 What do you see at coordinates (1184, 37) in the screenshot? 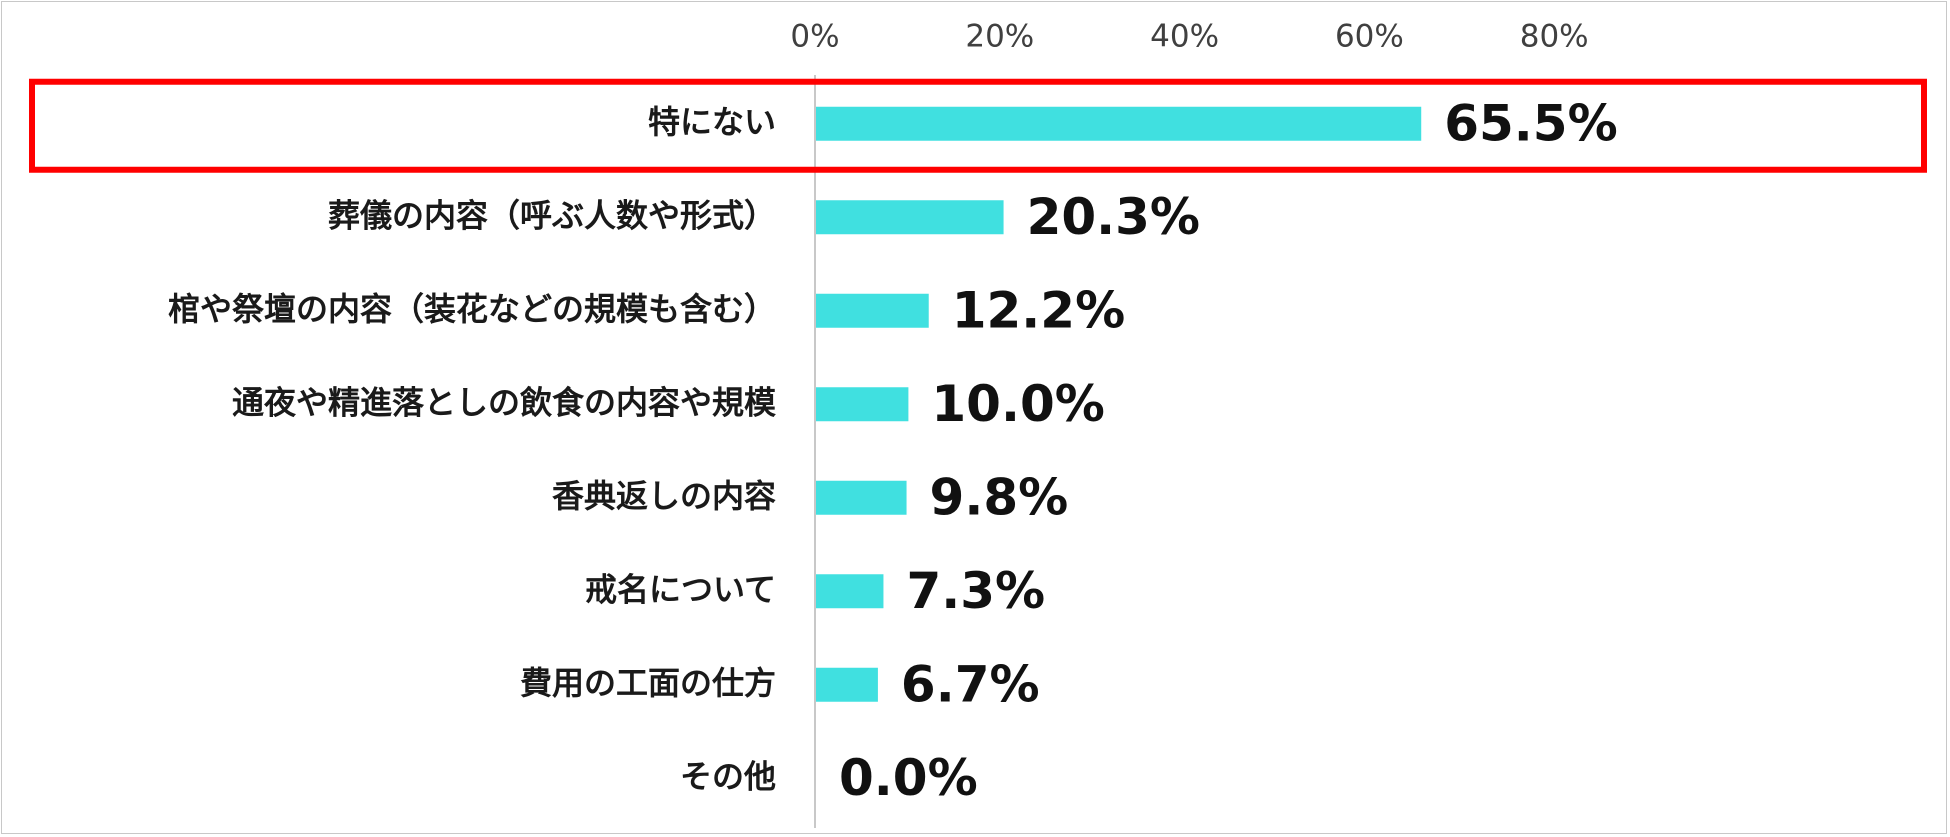
I see `x-tick-label: 40%` at bounding box center [1184, 37].